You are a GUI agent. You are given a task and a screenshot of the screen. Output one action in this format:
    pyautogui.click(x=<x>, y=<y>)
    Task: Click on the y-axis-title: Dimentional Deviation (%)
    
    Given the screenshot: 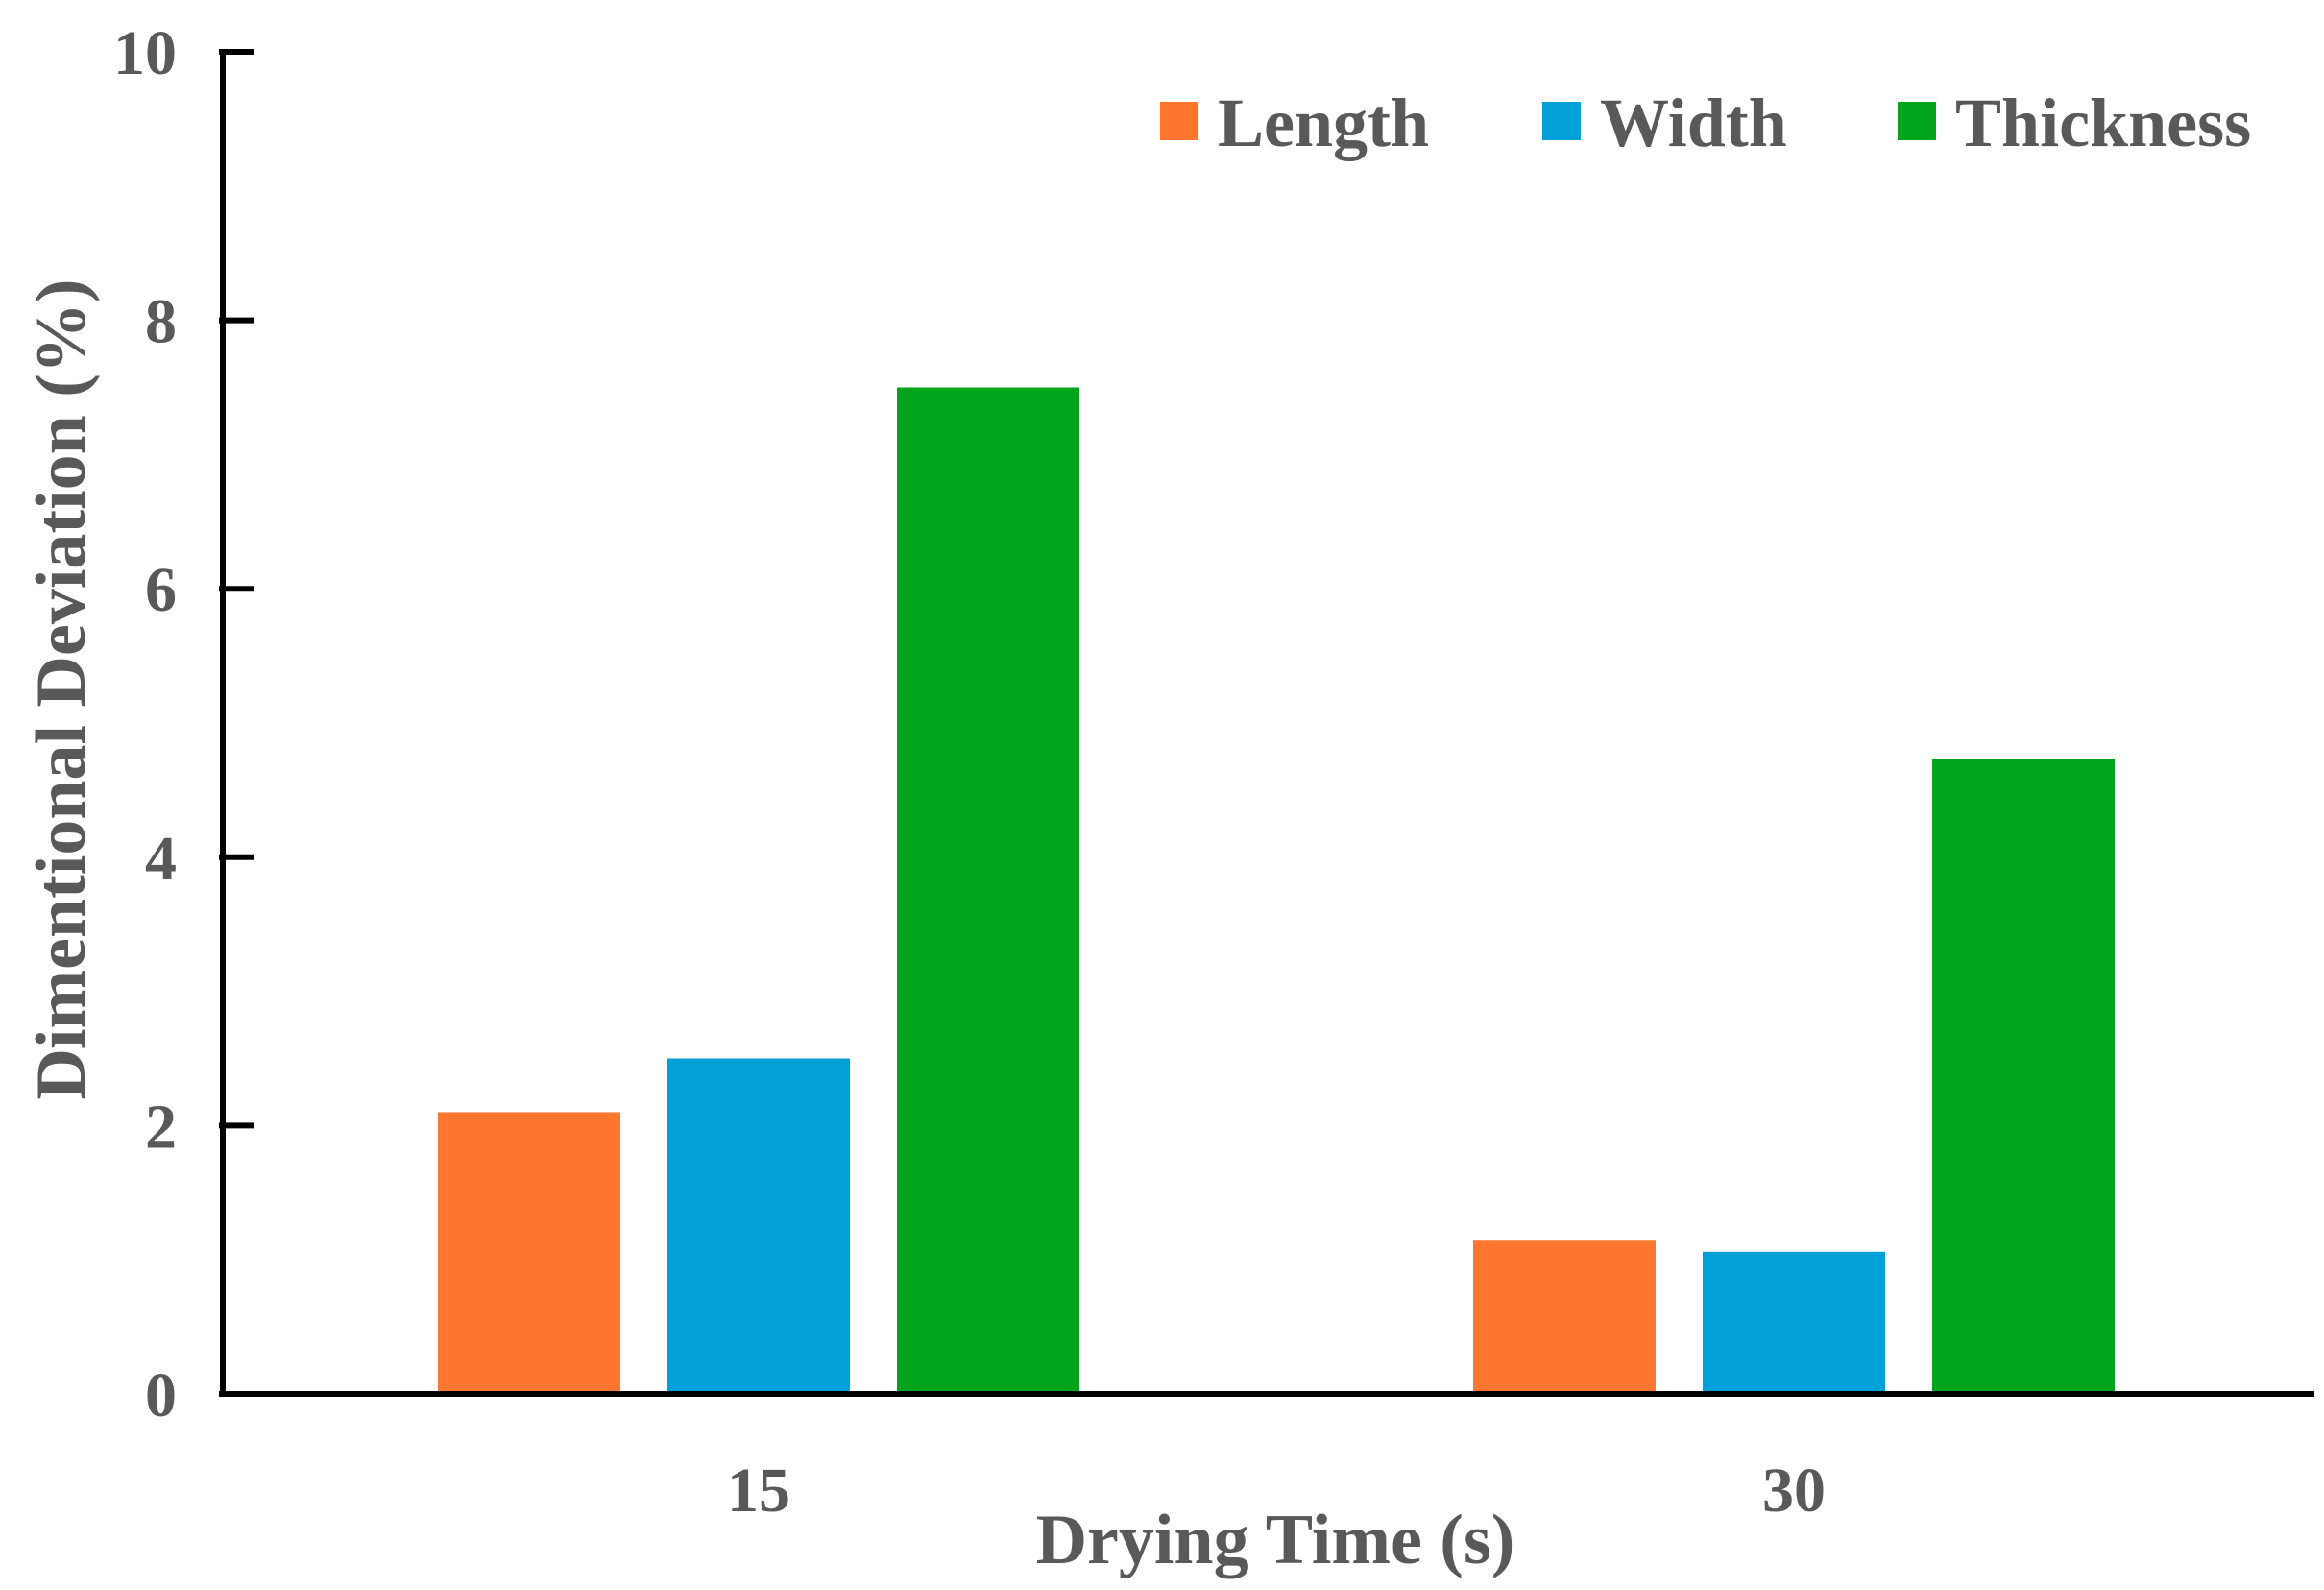 What is the action you would take?
    pyautogui.click(x=62, y=688)
    